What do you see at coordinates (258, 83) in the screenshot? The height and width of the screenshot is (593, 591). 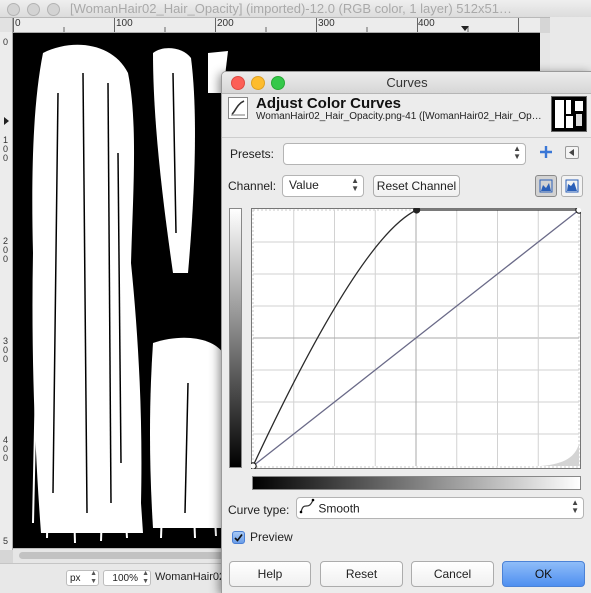 I see `minimize-button` at bounding box center [258, 83].